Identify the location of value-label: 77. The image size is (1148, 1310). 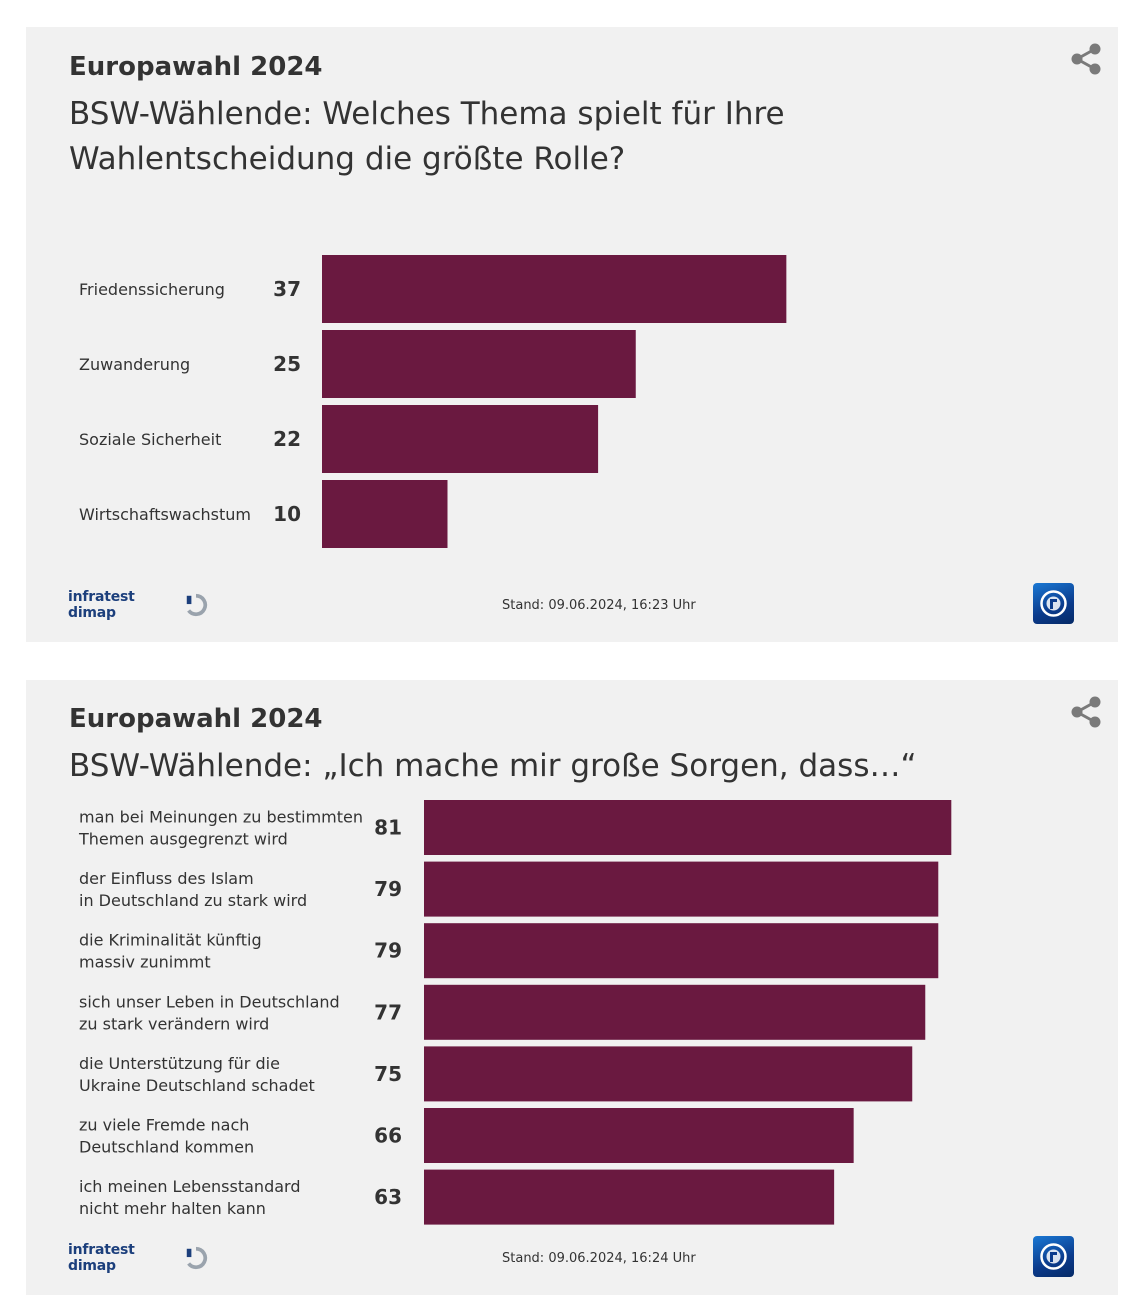
(388, 1012).